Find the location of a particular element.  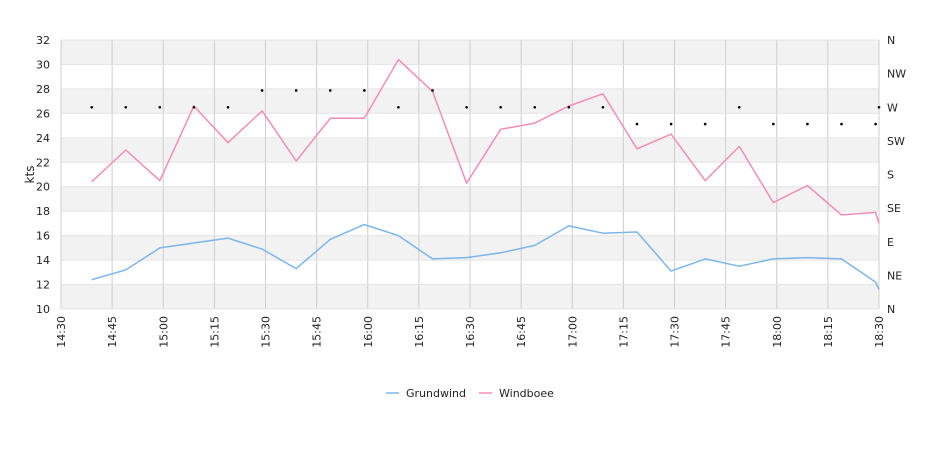

direction-tick-label: NW is located at coordinates (896, 74).